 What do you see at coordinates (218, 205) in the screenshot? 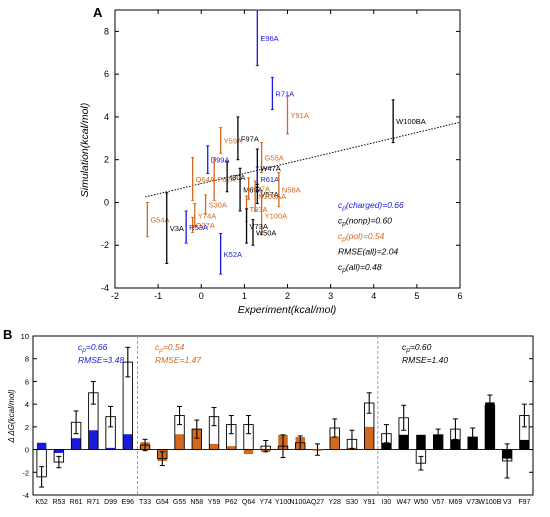
I see `point-label: S30A` at bounding box center [218, 205].